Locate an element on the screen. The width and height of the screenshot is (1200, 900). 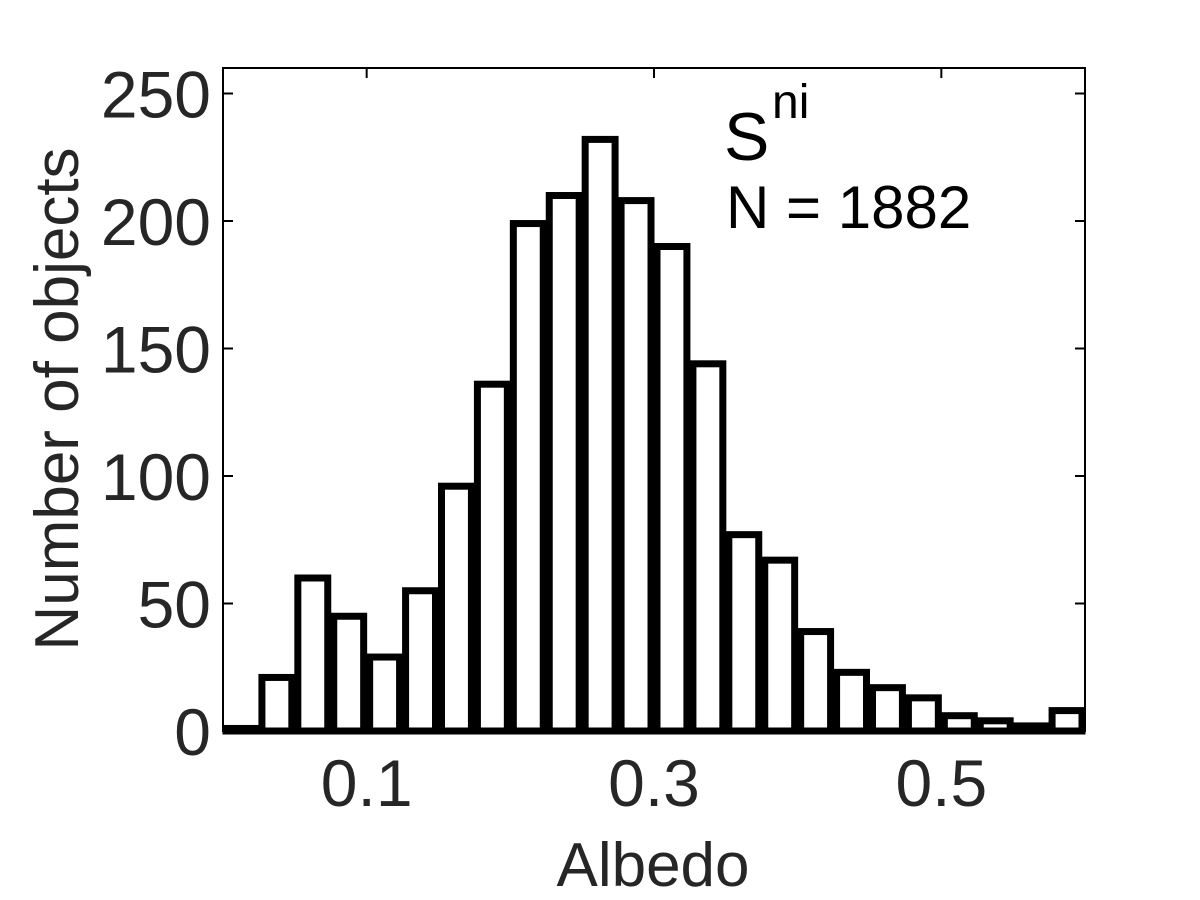
annotation-main: S is located at coordinates (746, 137).